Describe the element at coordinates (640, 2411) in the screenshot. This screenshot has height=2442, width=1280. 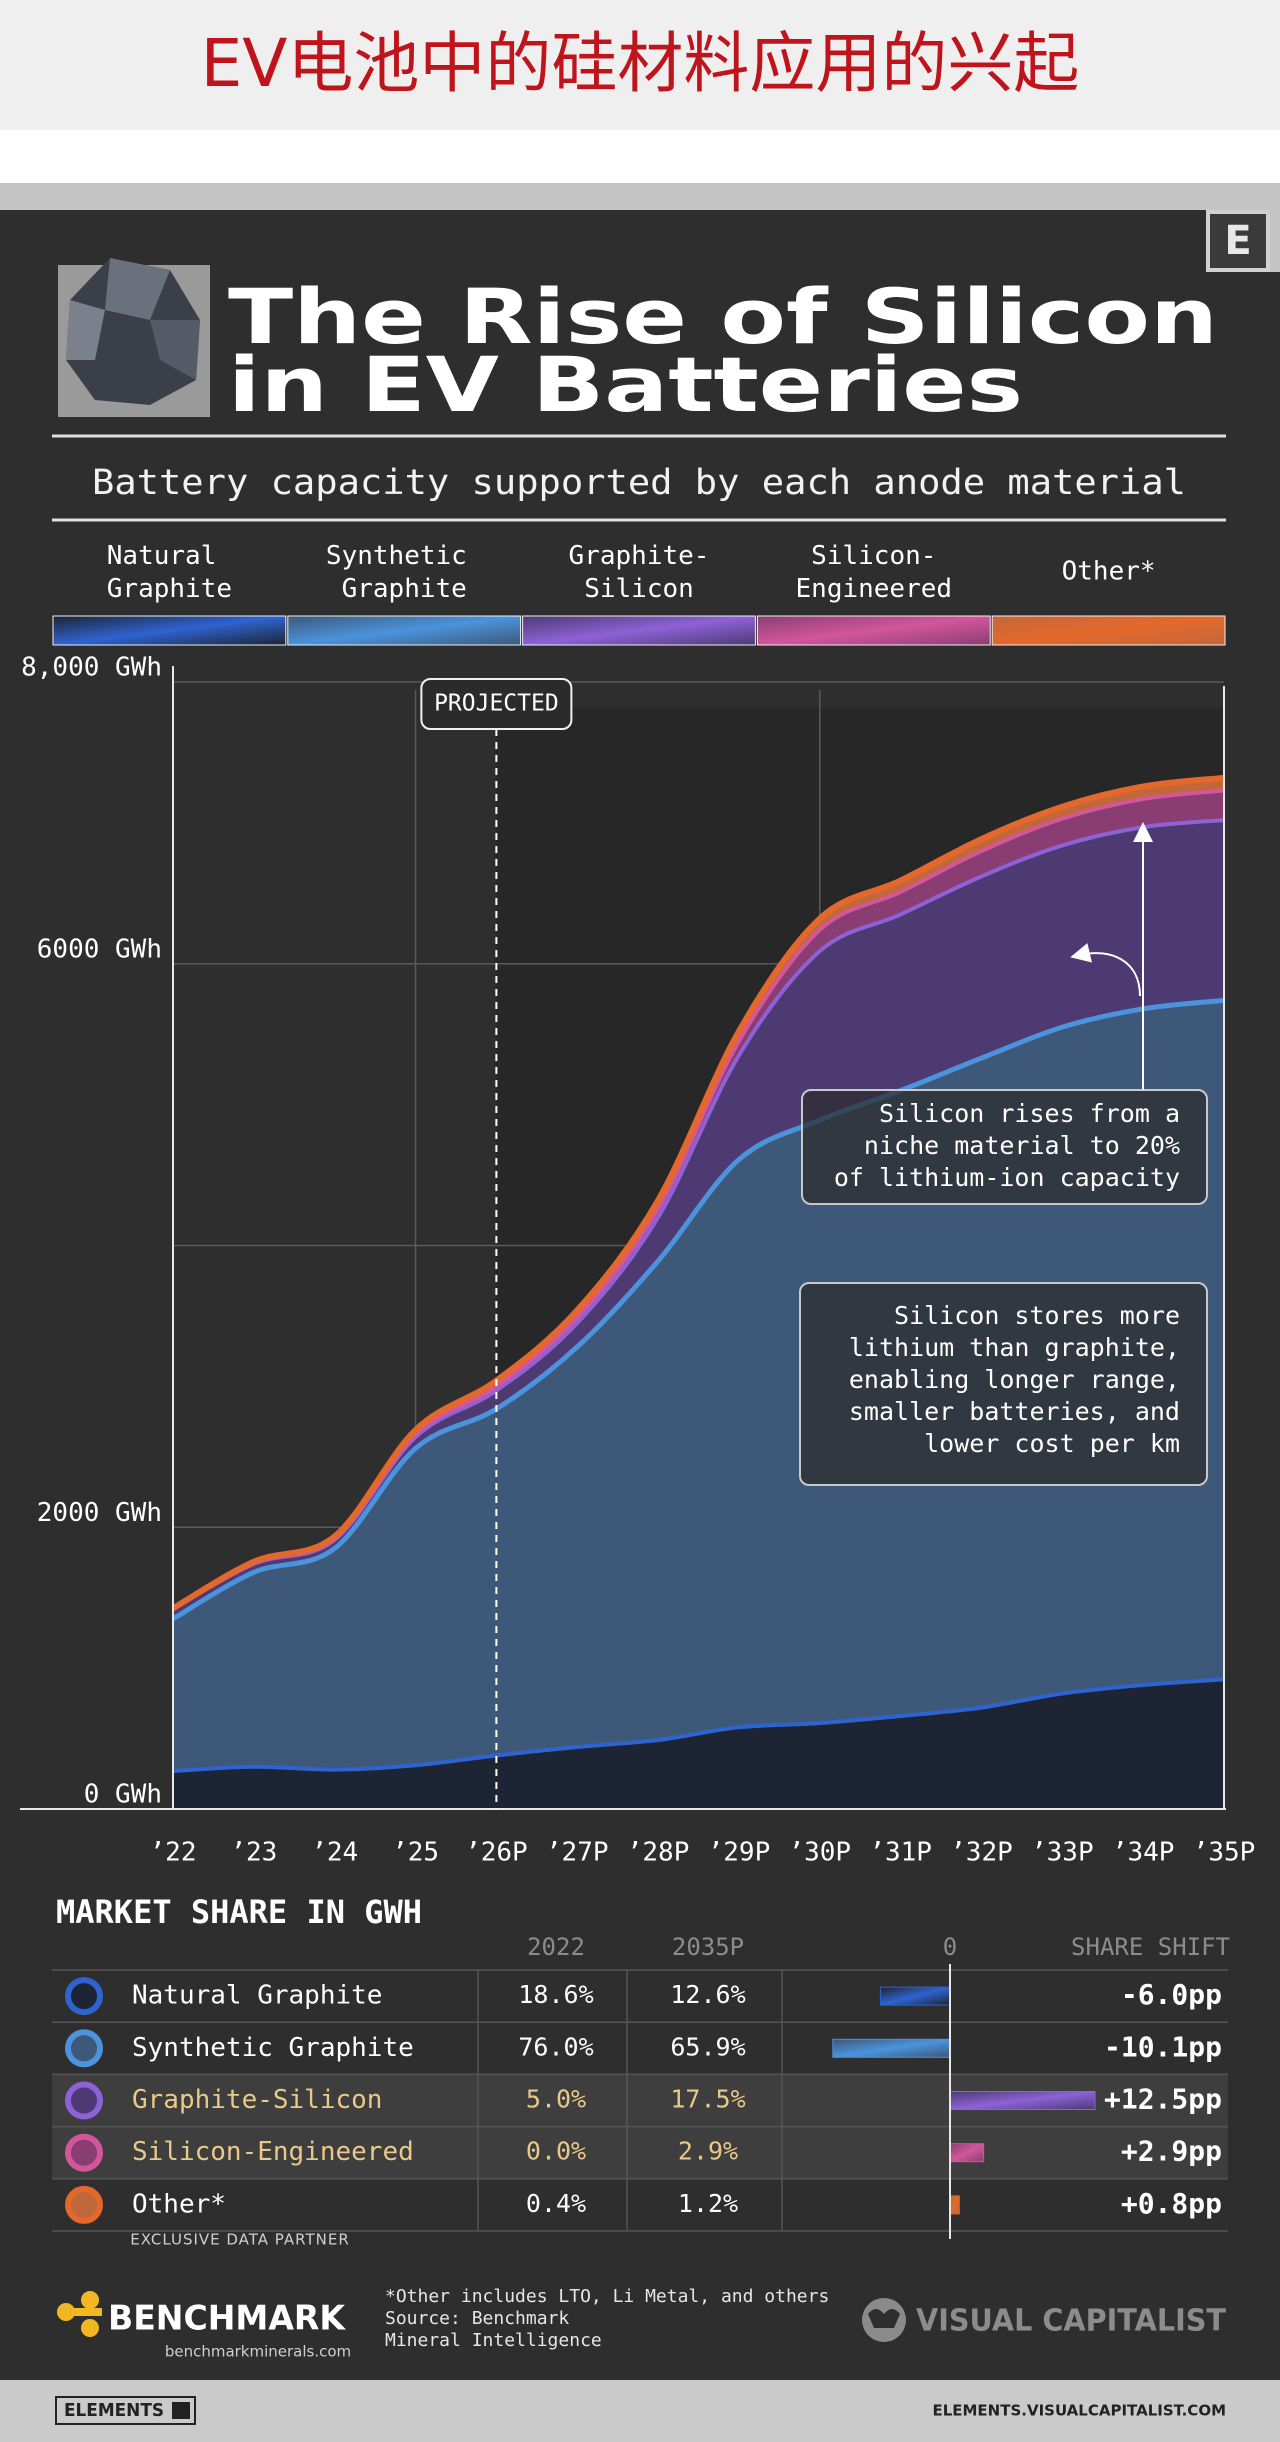
I see `footer-bar` at that location.